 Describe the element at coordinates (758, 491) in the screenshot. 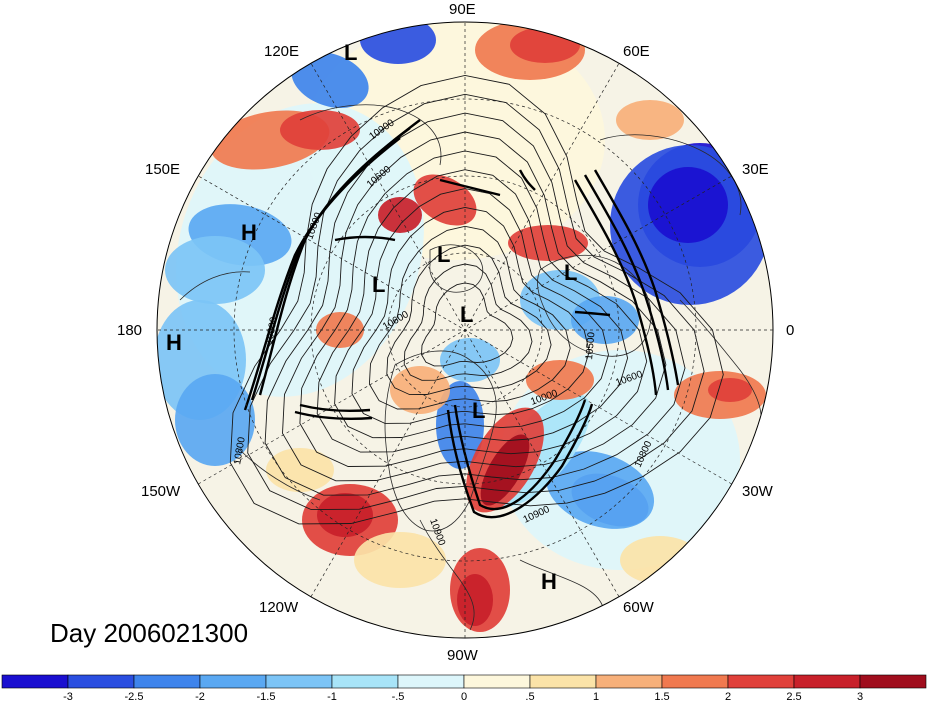

I see `lon-label-30w: 30W` at that location.